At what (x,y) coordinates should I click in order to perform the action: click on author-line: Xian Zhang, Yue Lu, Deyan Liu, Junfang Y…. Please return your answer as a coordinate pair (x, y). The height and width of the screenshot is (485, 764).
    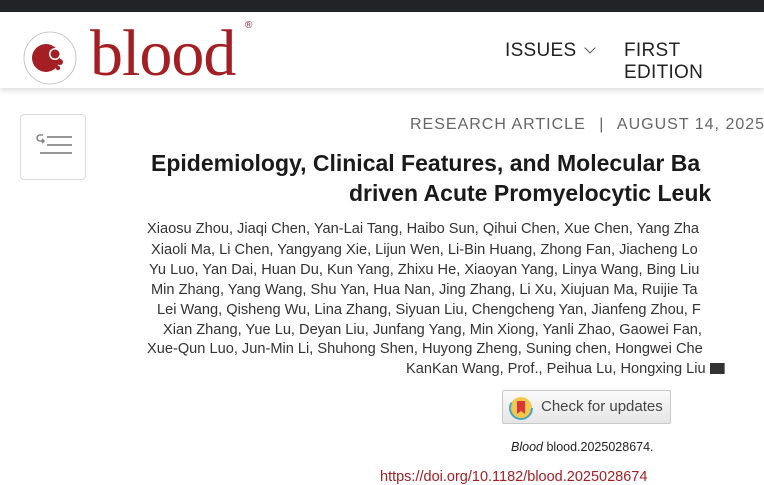
    Looking at the image, I should click on (432, 330).